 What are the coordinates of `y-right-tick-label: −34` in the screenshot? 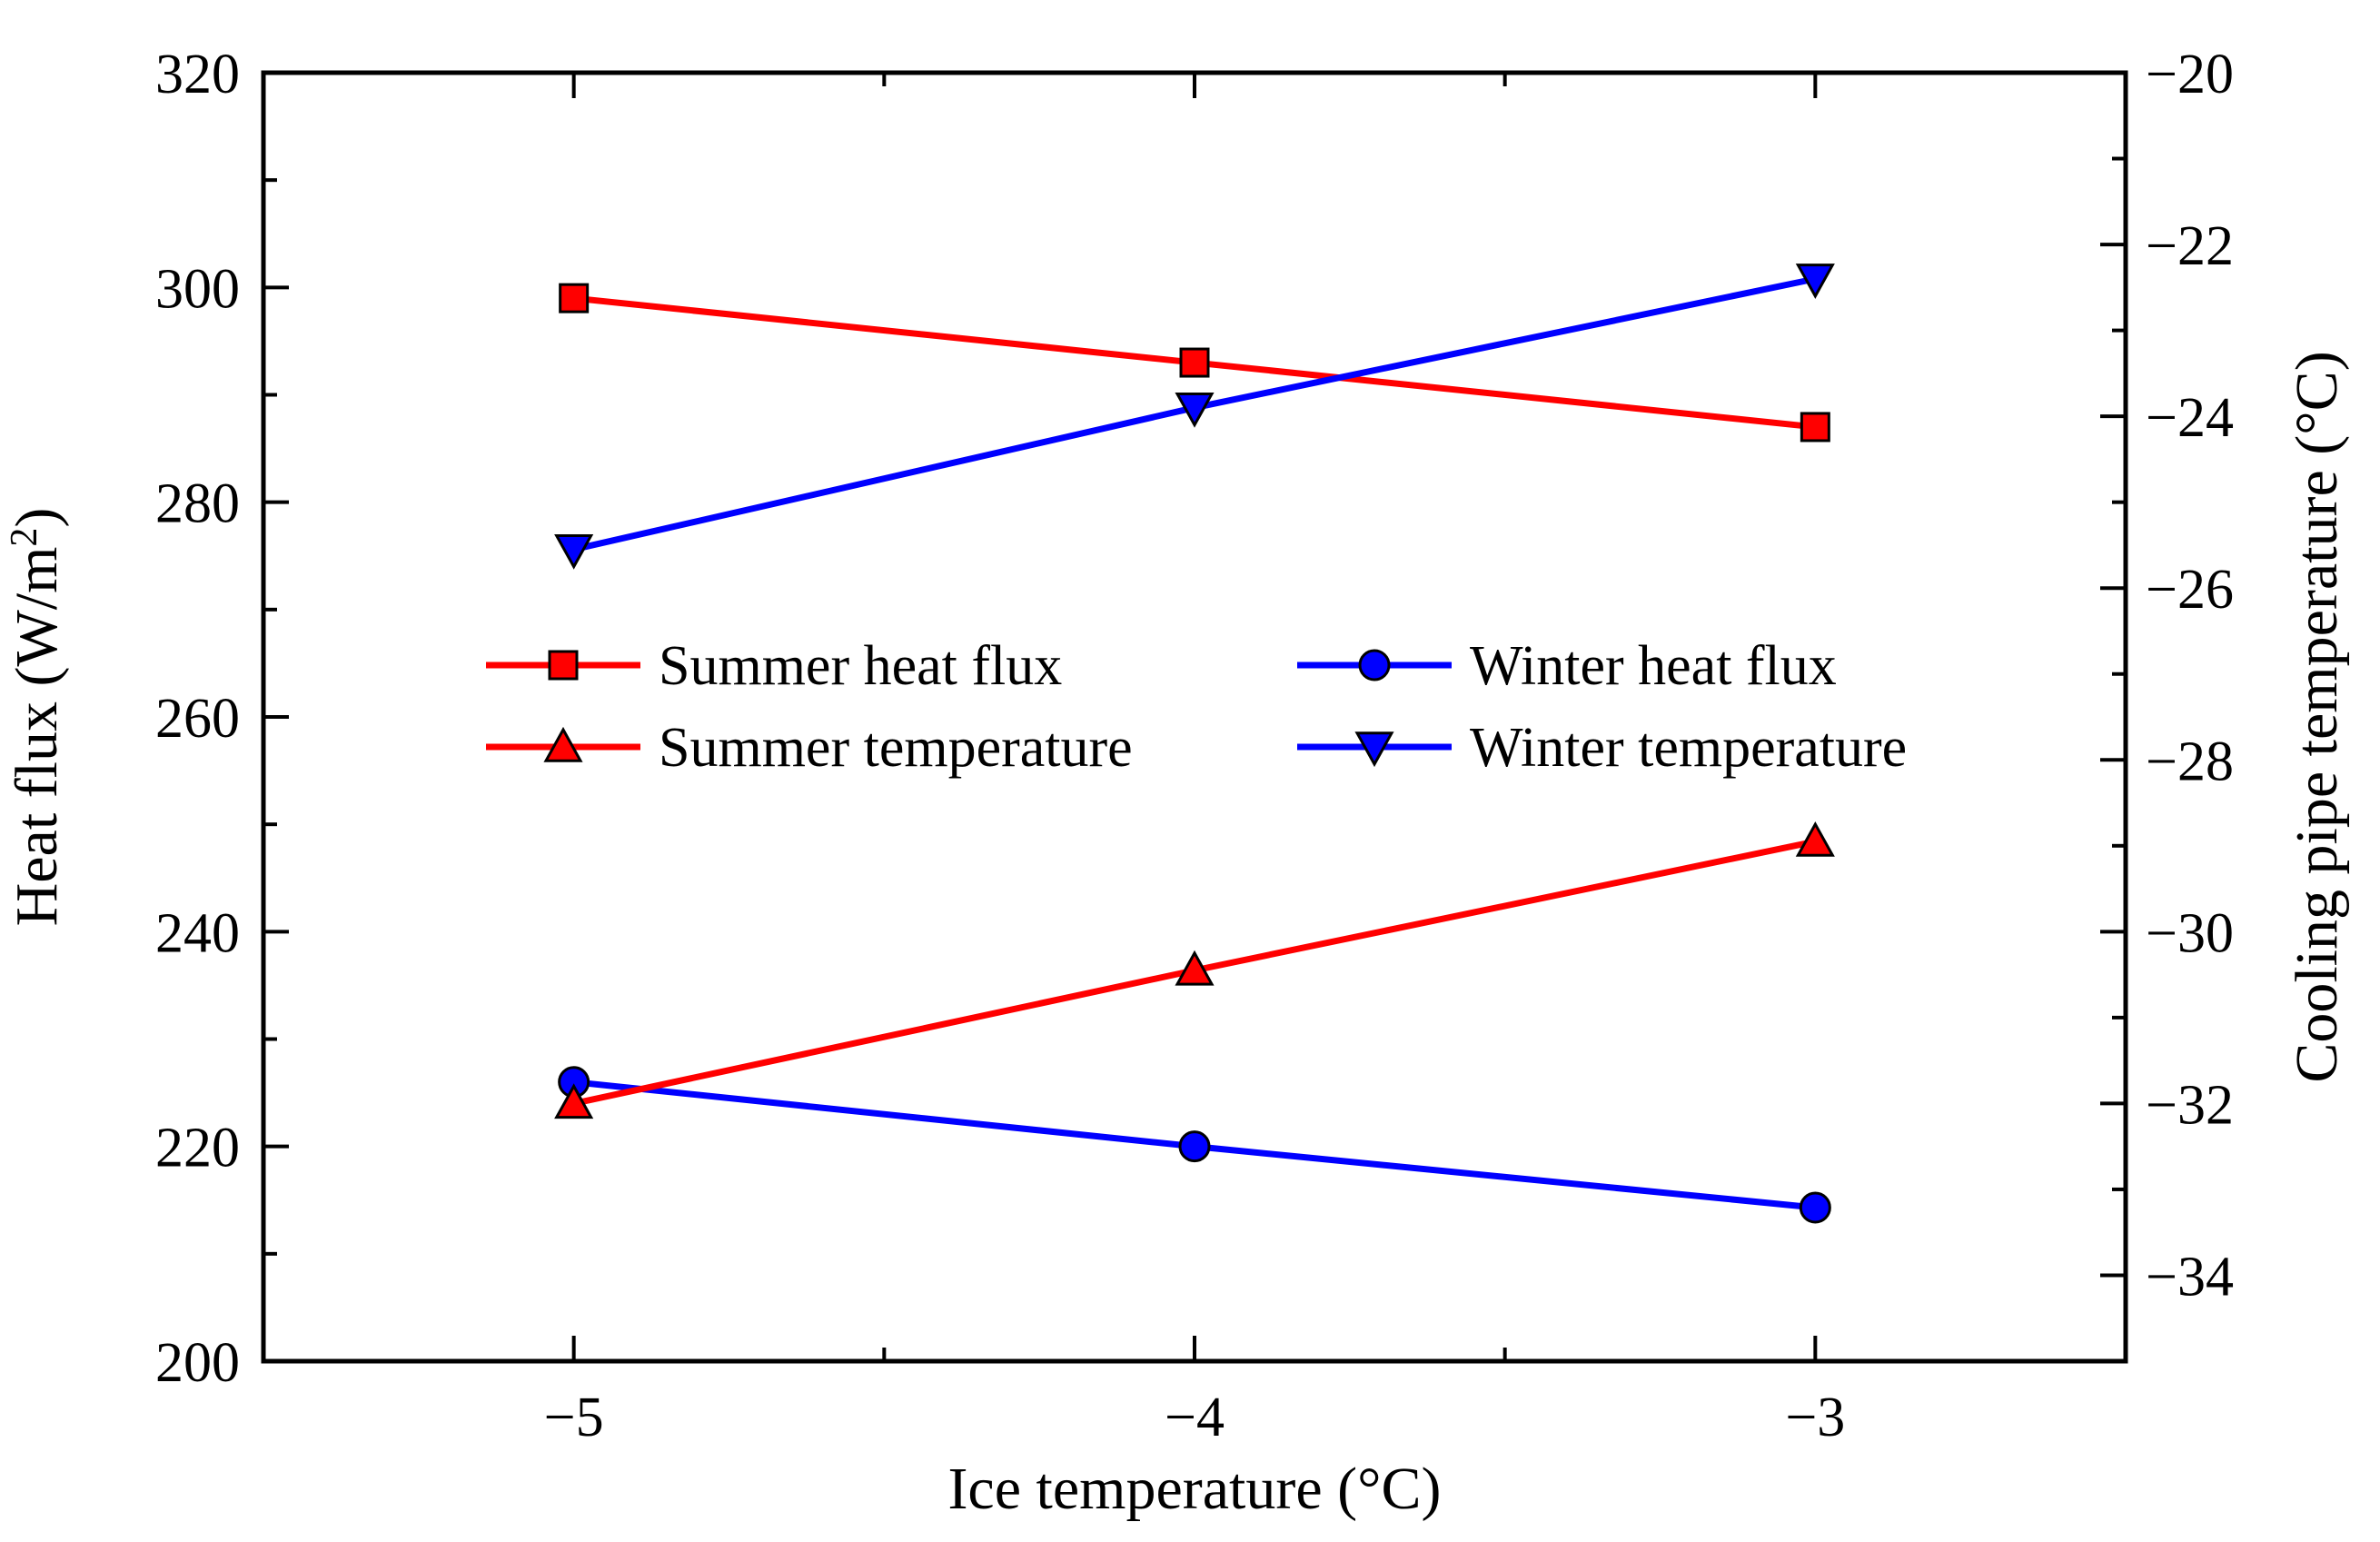 It's located at (2190, 1277).